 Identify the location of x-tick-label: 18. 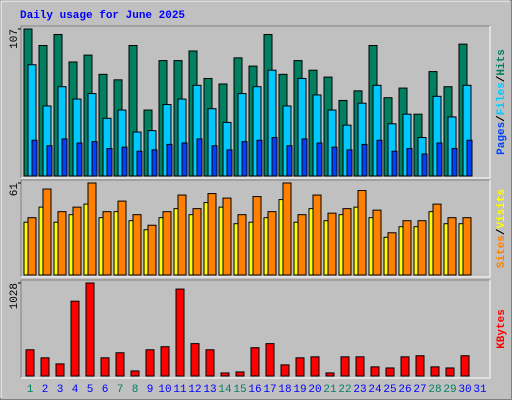
(284, 390).